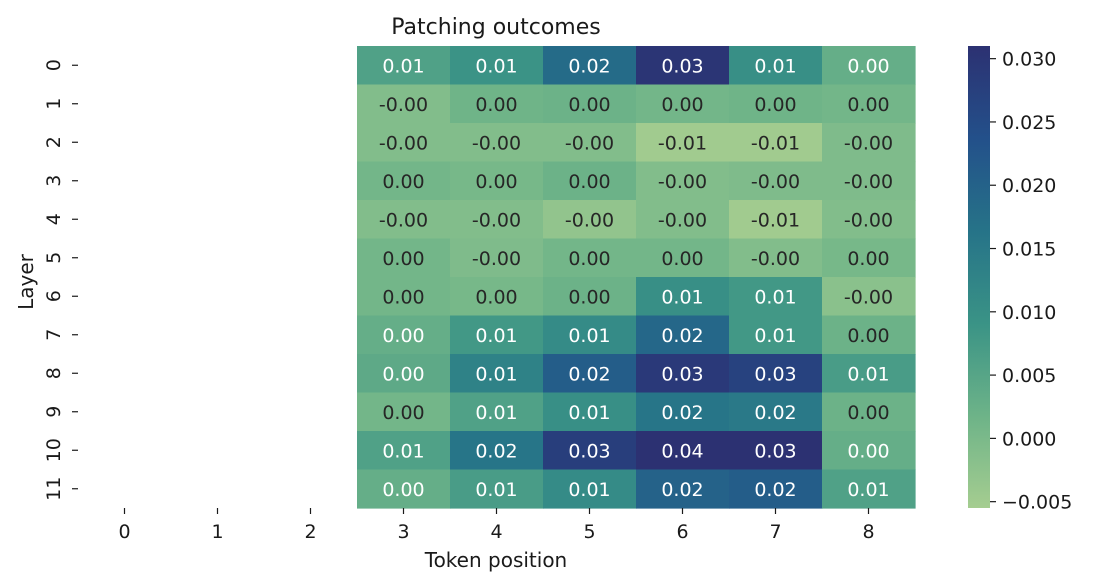  I want to click on heatmap-cell-r2-c3, so click(404, 143).